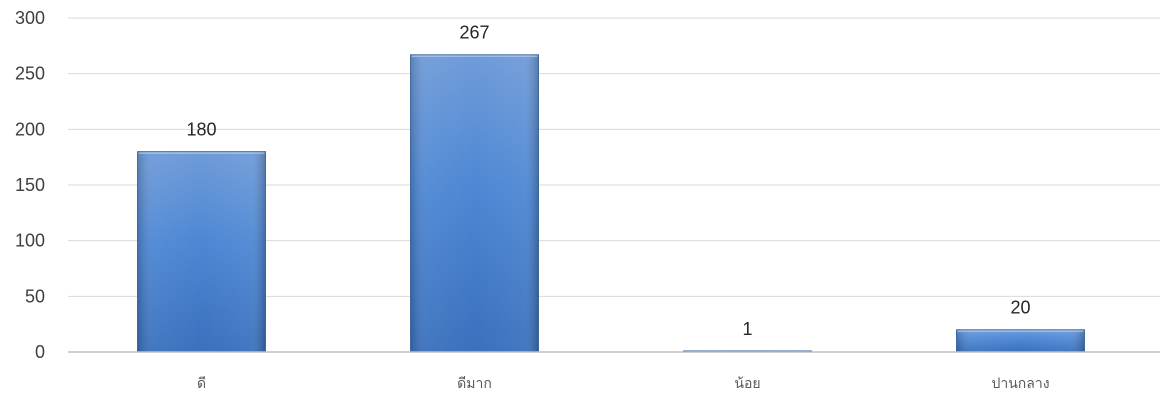 Image resolution: width=1165 pixels, height=416 pixels. What do you see at coordinates (474, 33) in the screenshot?
I see `data-label: 267` at bounding box center [474, 33].